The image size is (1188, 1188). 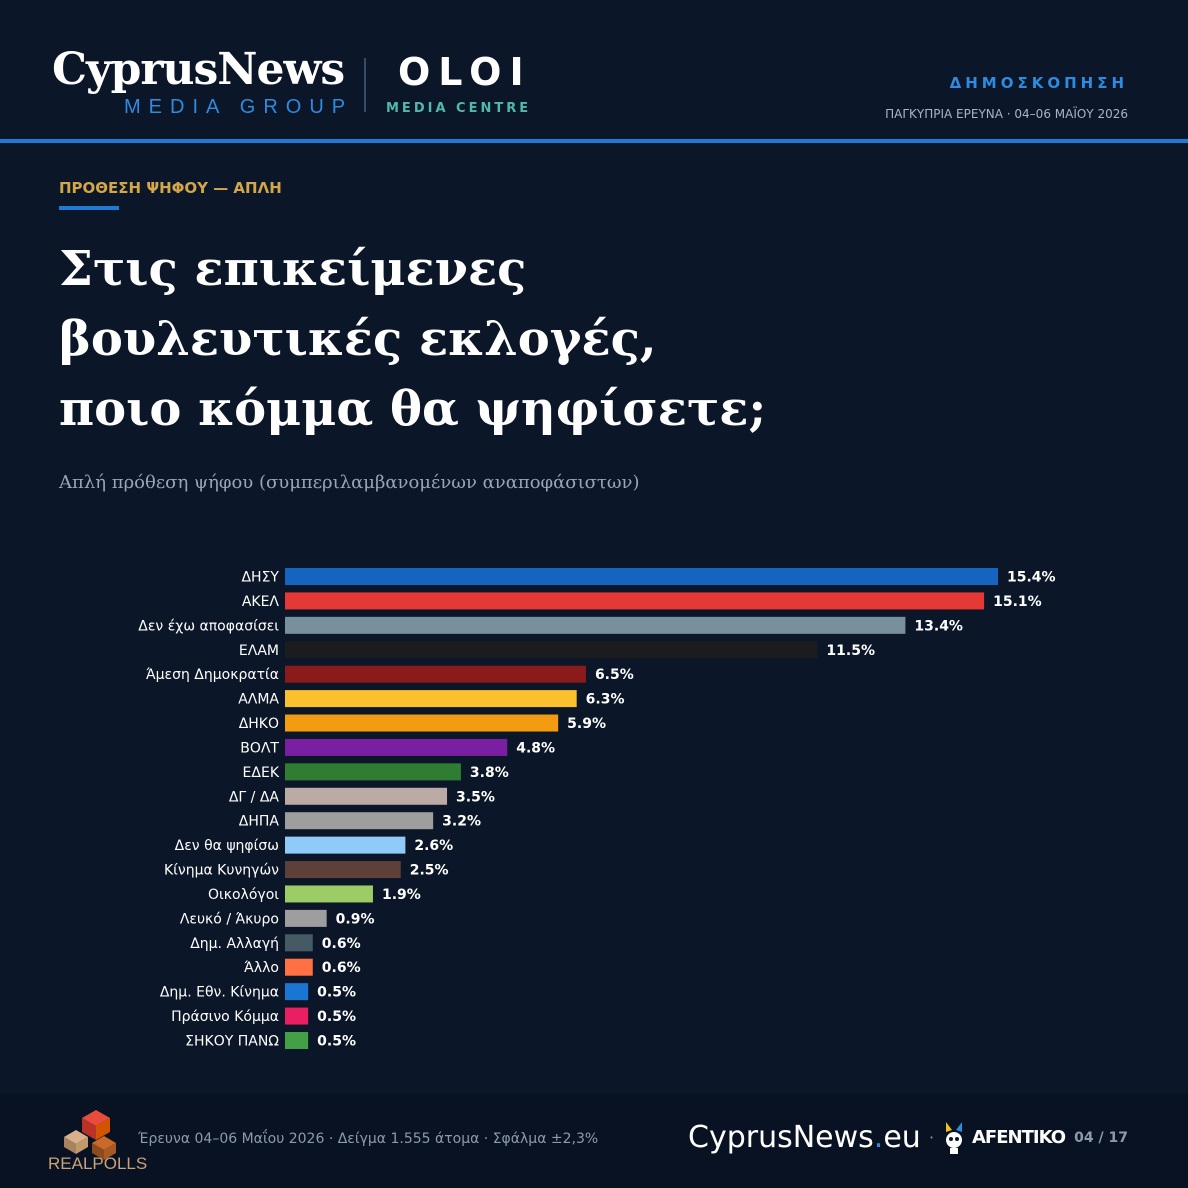 I want to click on bar-category-label: Λευκό / Άκυρο, so click(x=229, y=919).